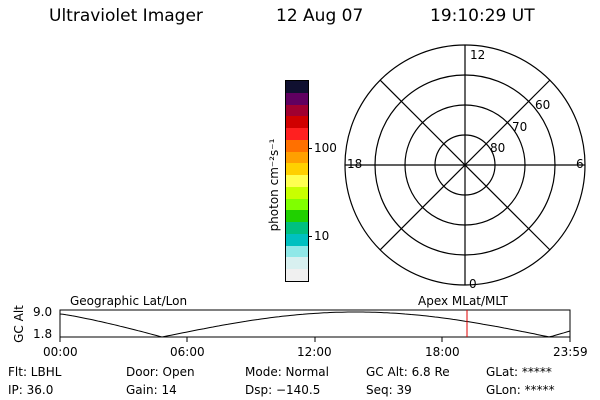  What do you see at coordinates (60, 352) in the screenshot?
I see `timeline-tick-0000: 00:00` at bounding box center [60, 352].